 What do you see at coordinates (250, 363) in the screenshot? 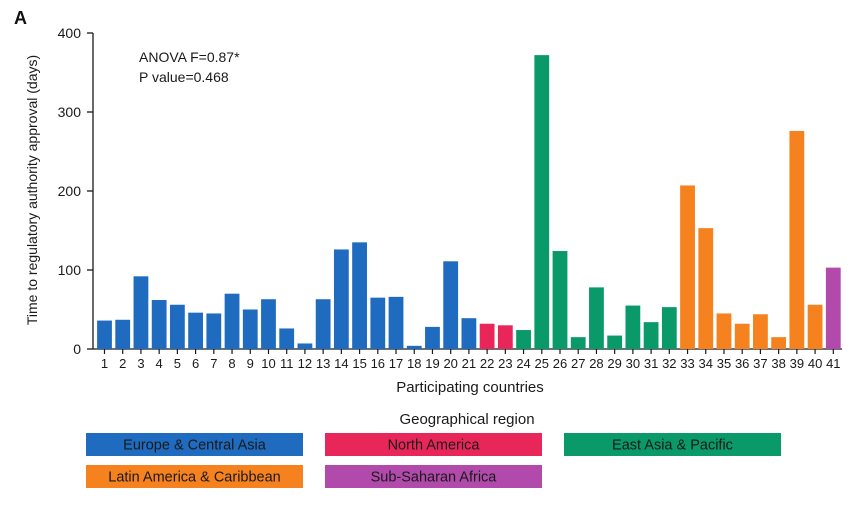
I see `x-tick-label: 9` at bounding box center [250, 363].